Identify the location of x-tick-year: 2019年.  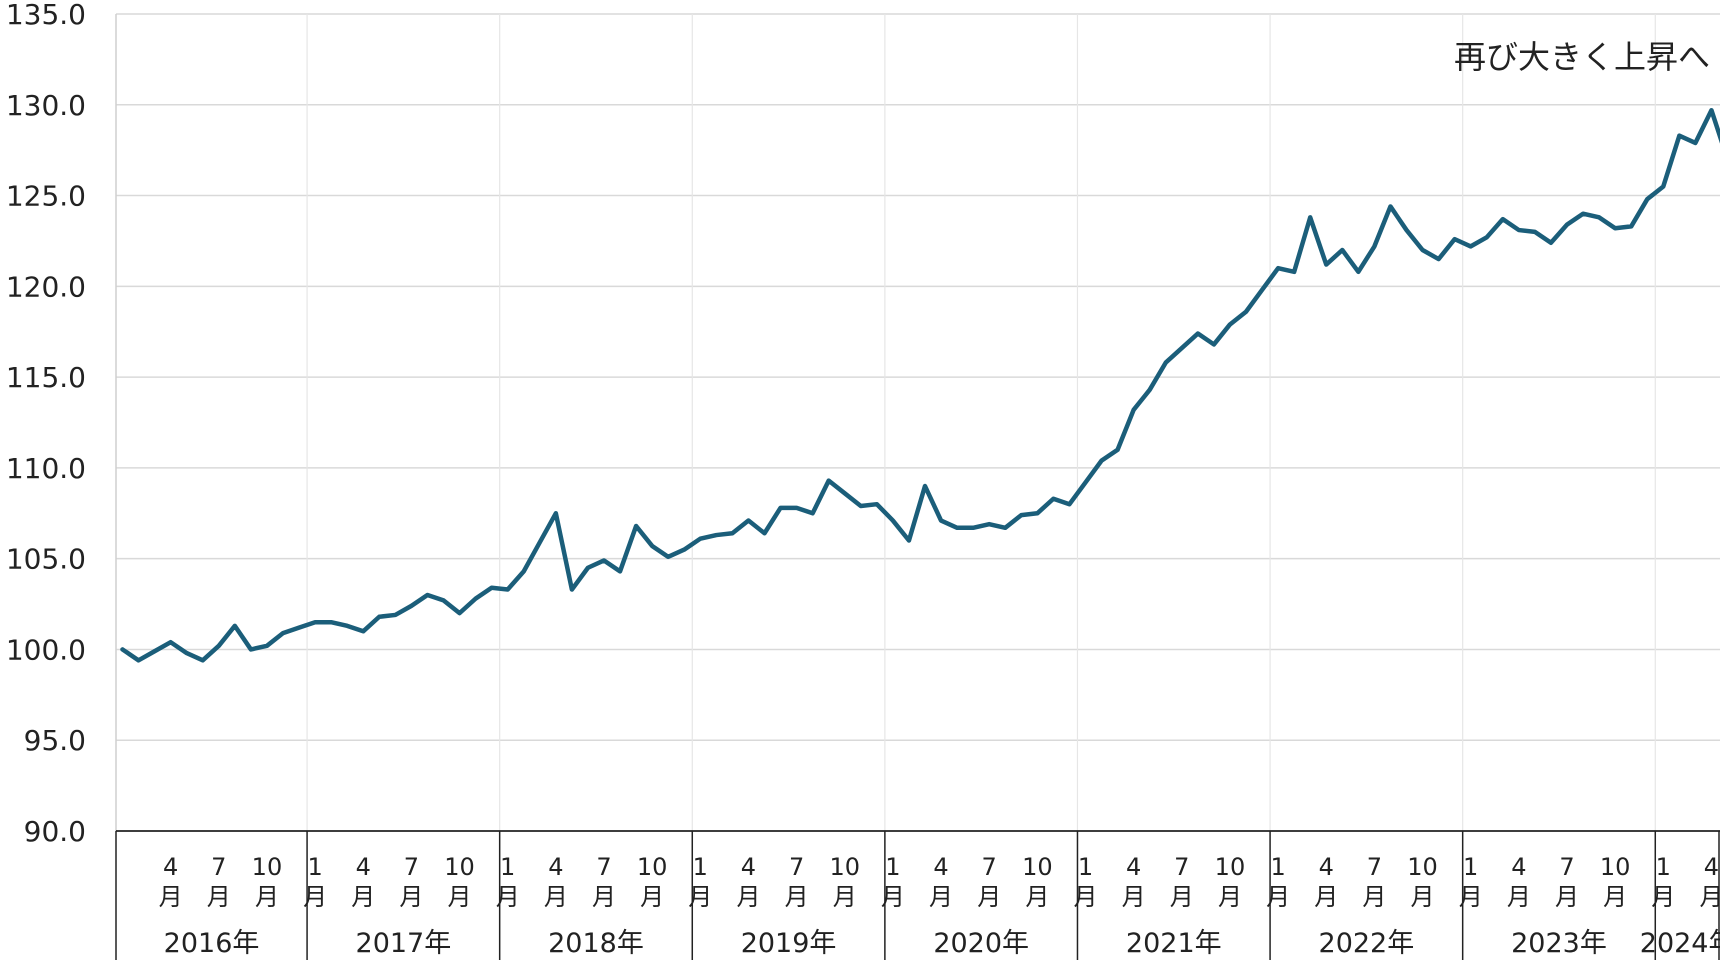
(789, 943).